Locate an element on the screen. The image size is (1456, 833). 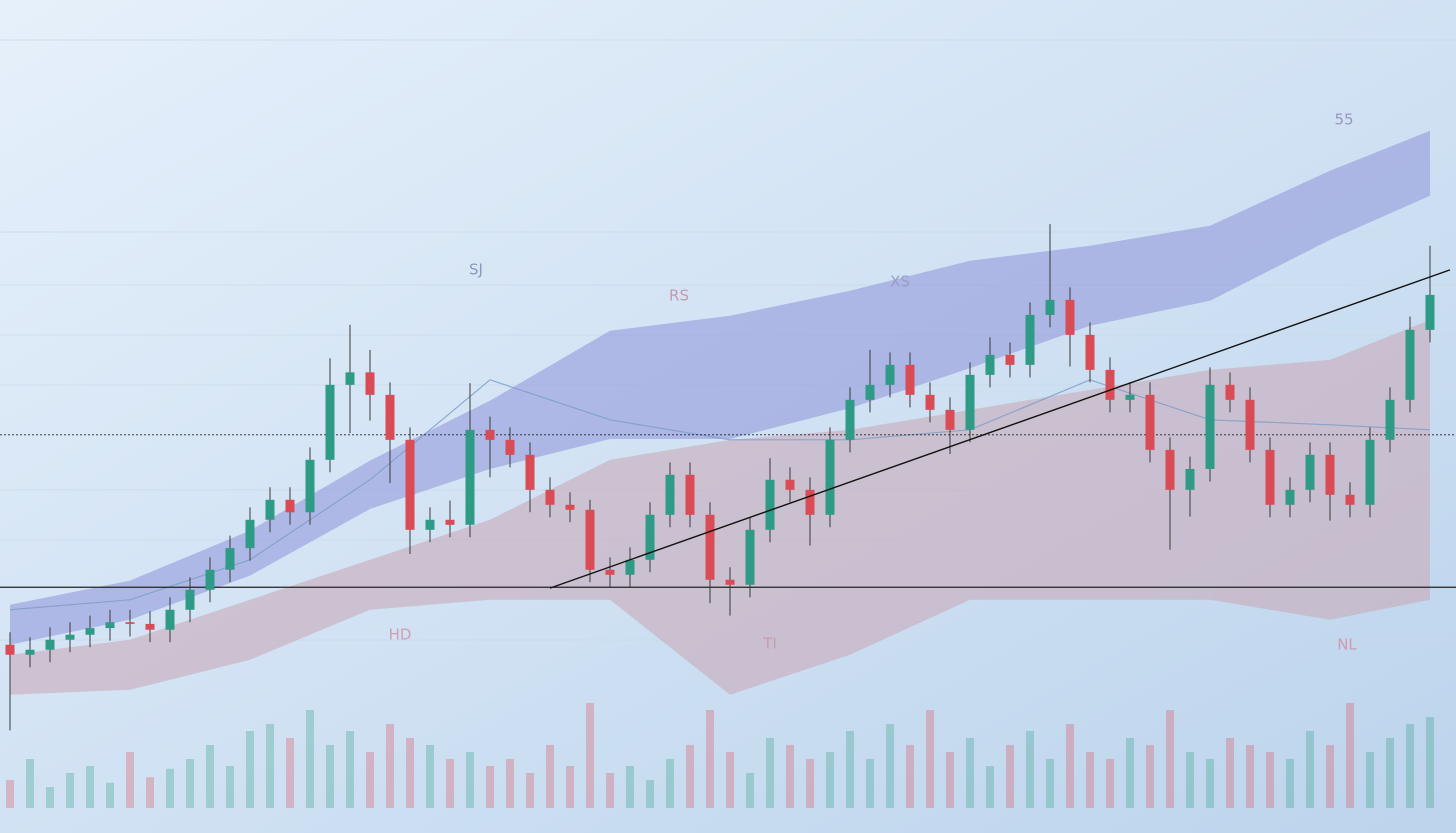
annotation: XS is located at coordinates (900, 282).